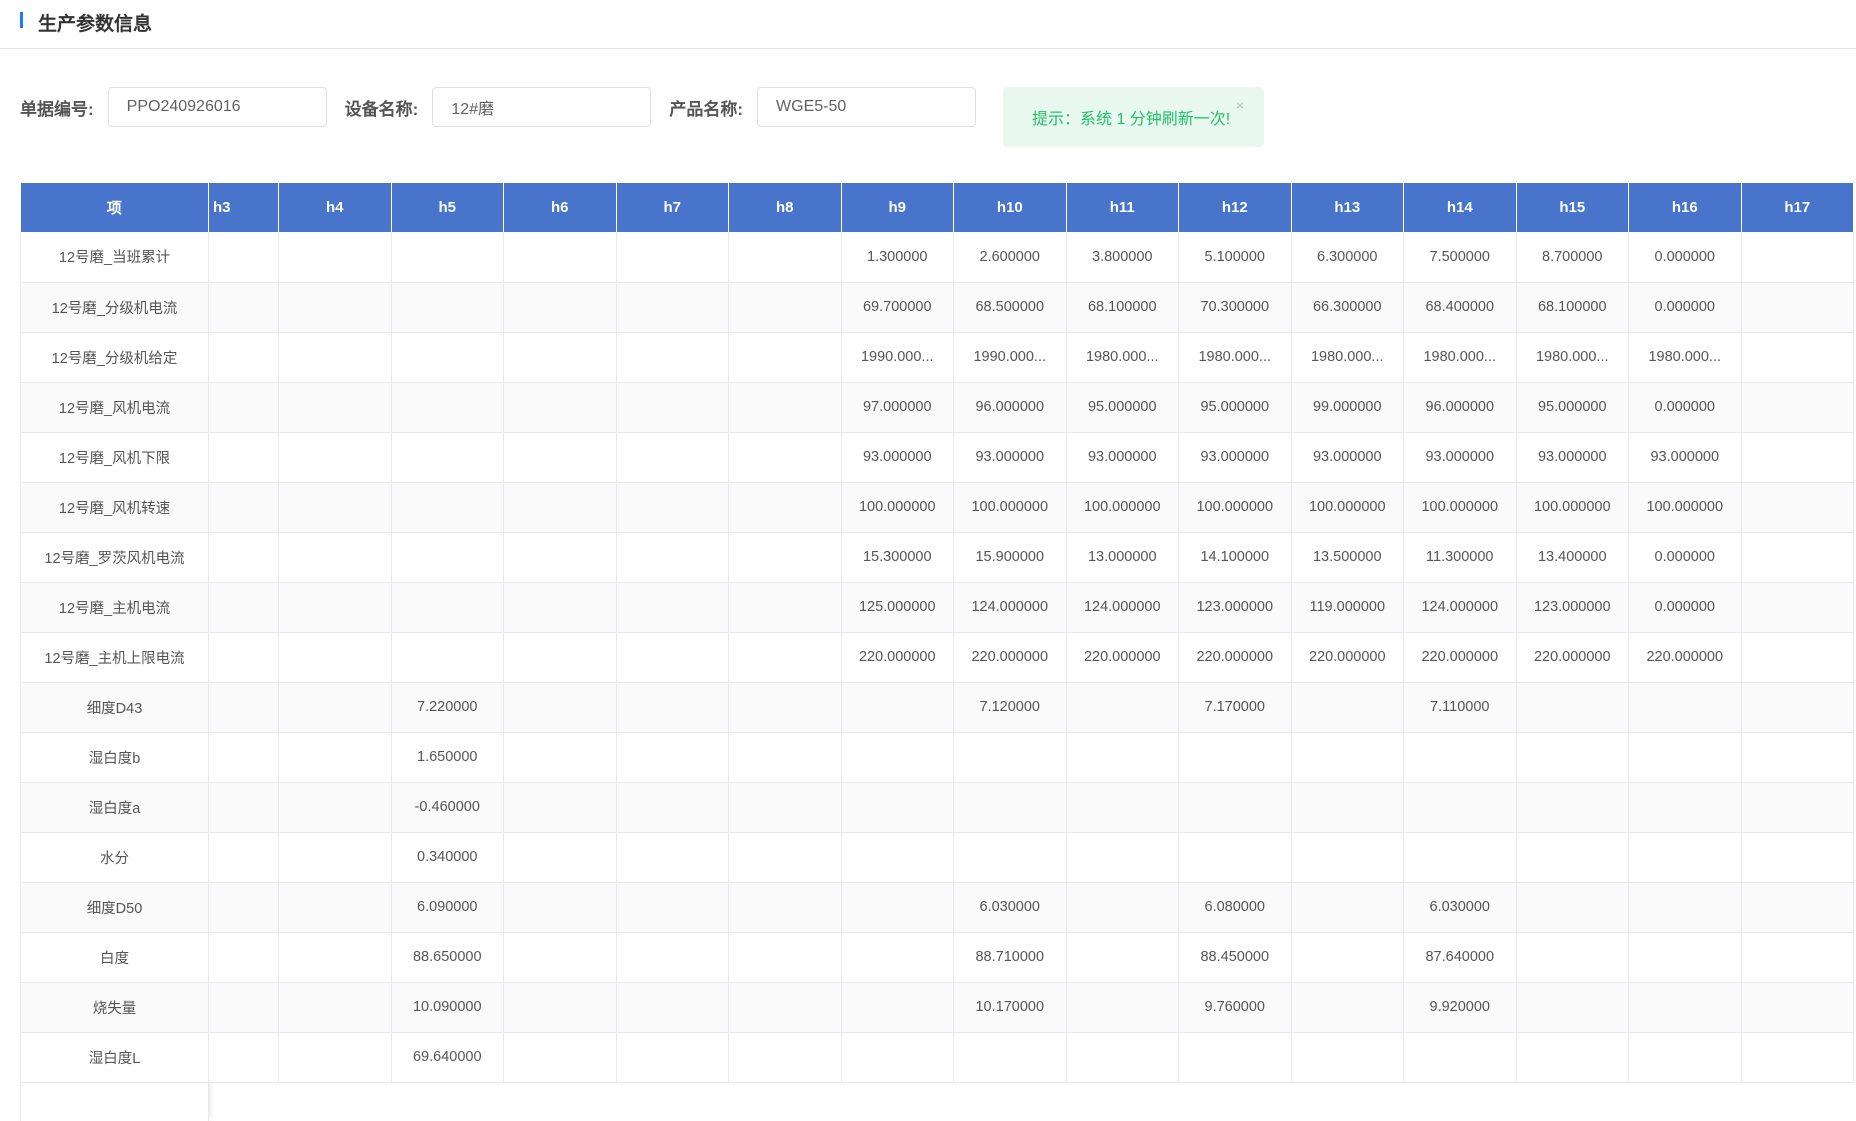 The height and width of the screenshot is (1121, 1856). I want to click on value-cell: 7.120000, so click(1010, 707).